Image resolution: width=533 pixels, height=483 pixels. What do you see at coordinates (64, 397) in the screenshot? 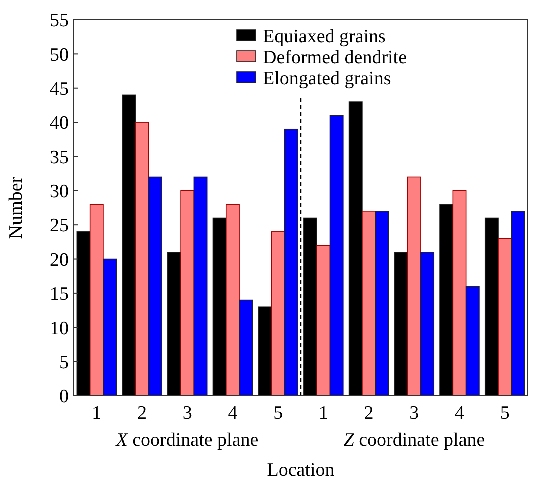
I see `y-tick-label: 0` at bounding box center [64, 397].